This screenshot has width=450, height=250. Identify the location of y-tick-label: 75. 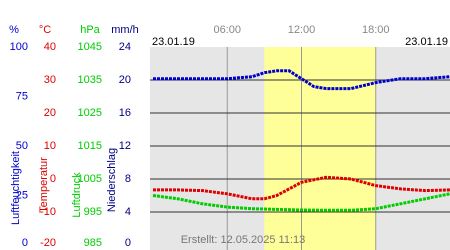
(22, 96).